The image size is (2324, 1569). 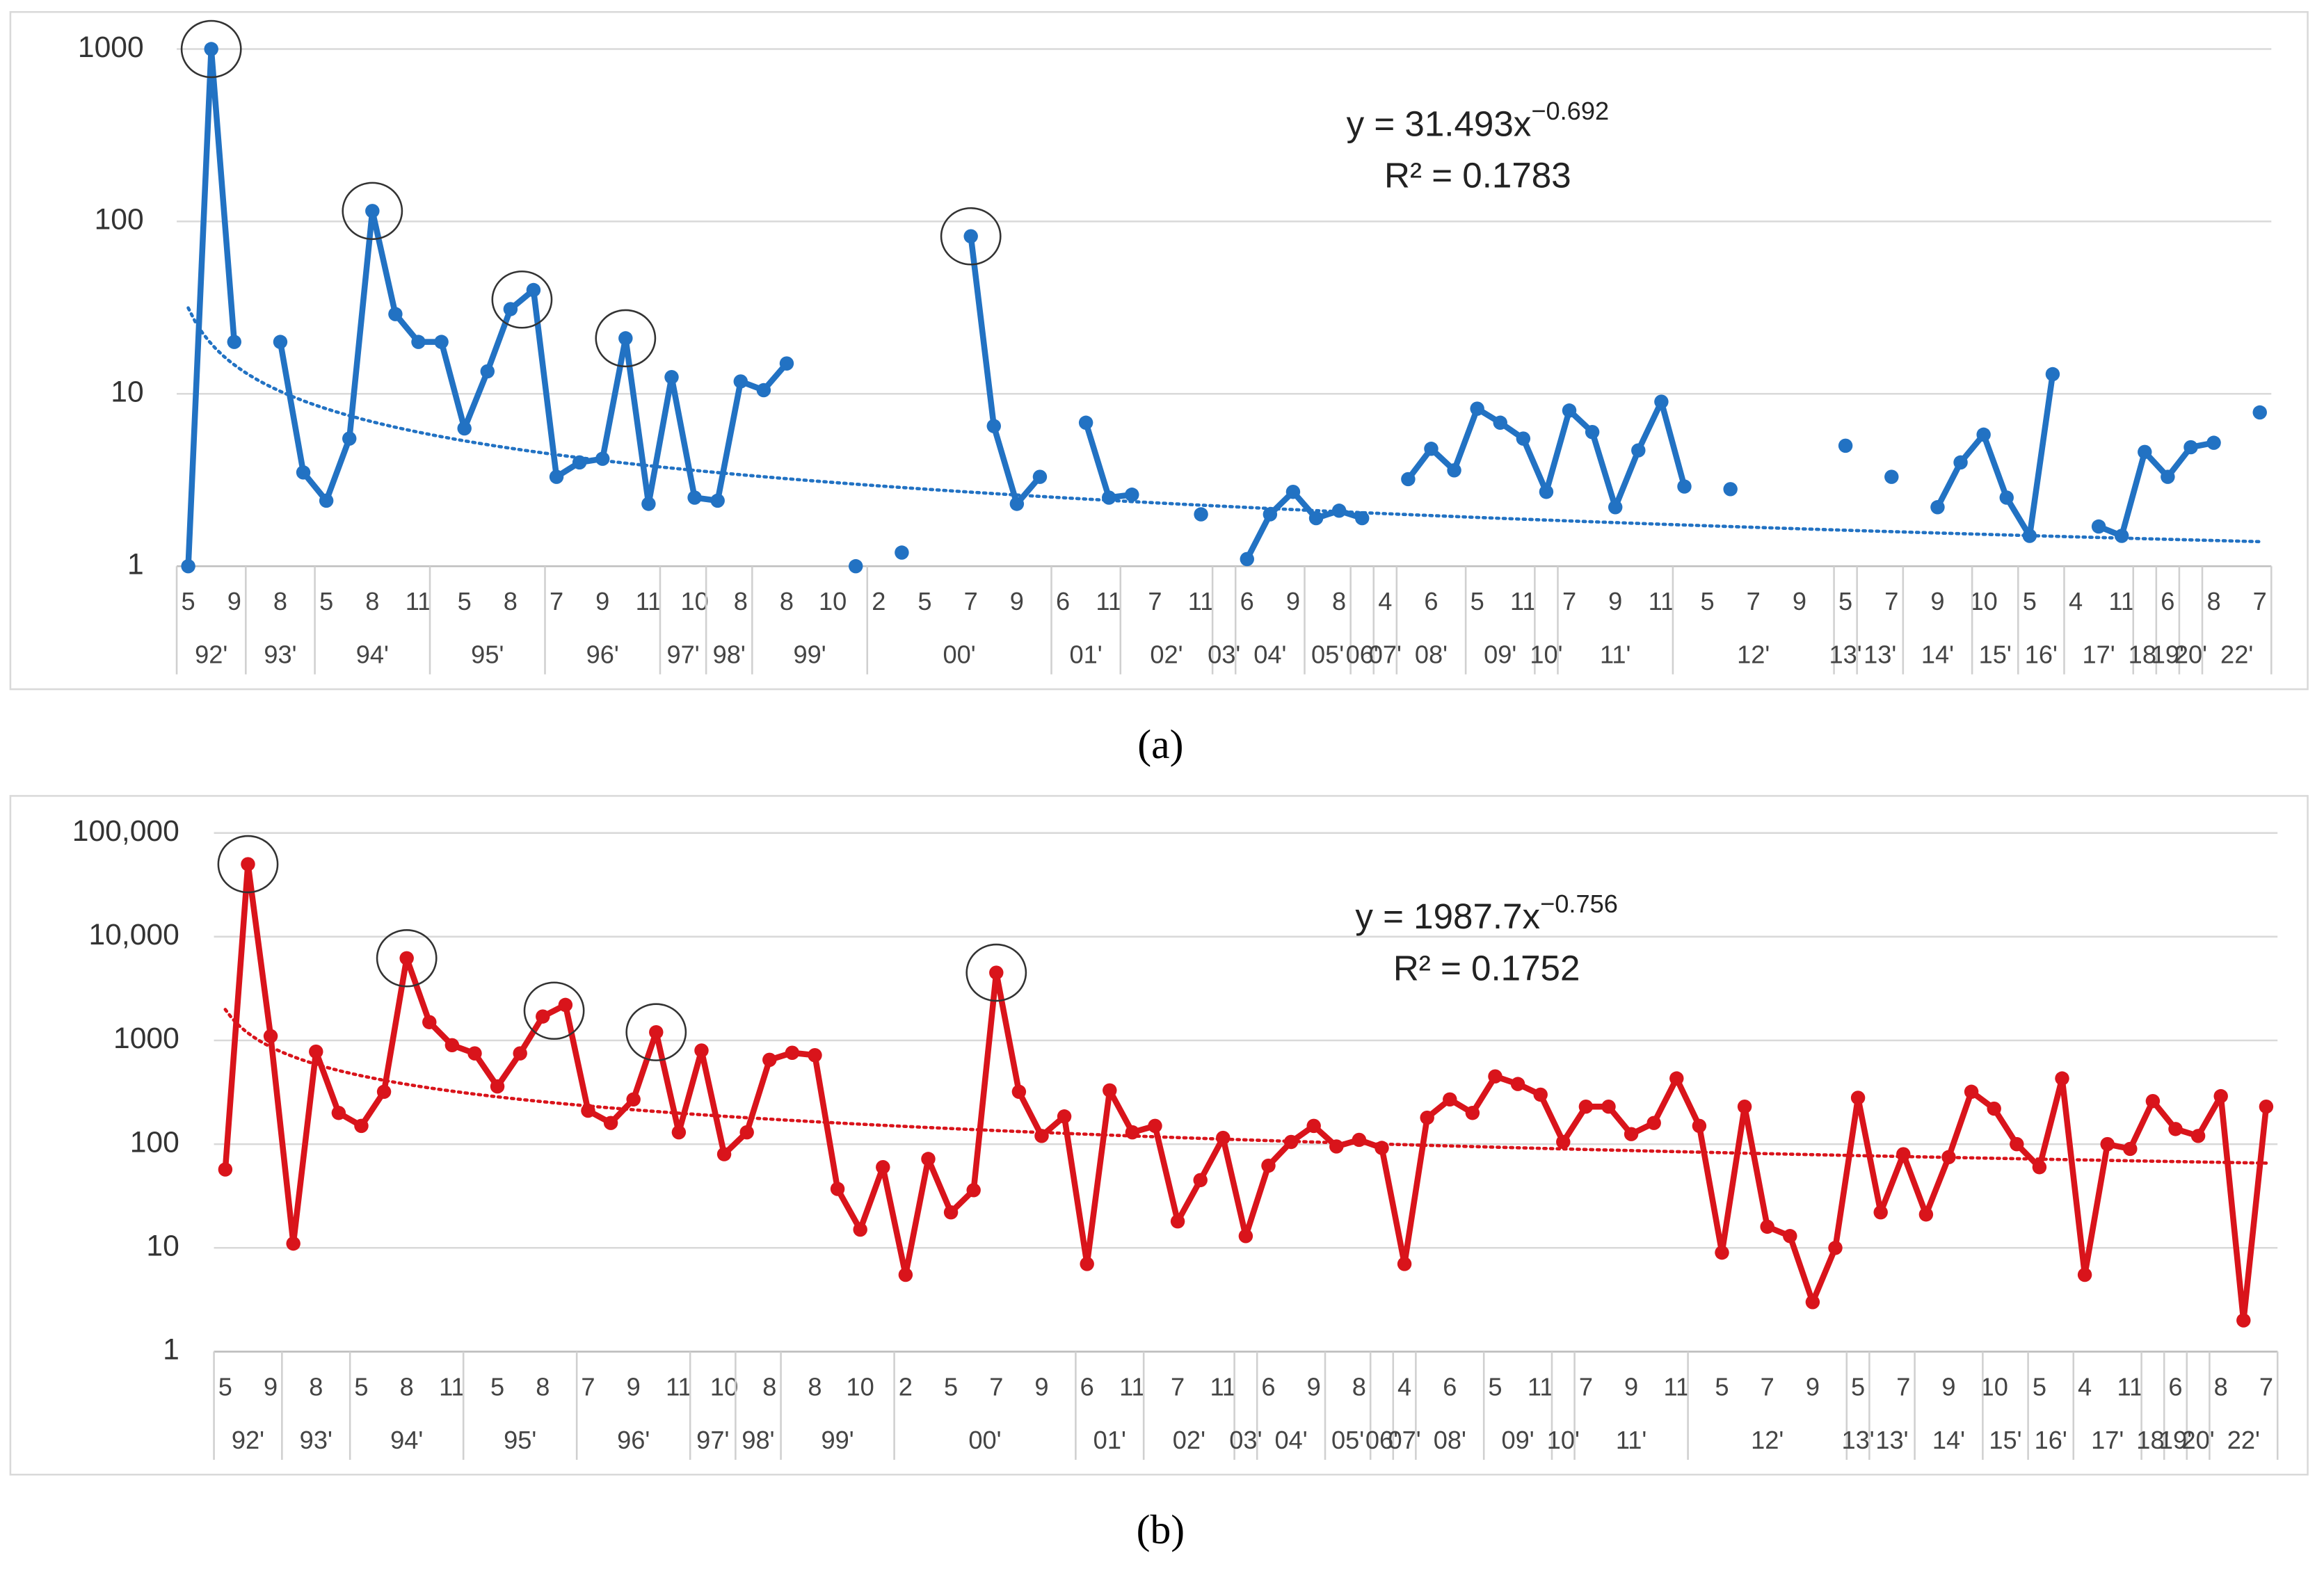 What do you see at coordinates (2236, 655) in the screenshot?
I see `group-label: 22'` at bounding box center [2236, 655].